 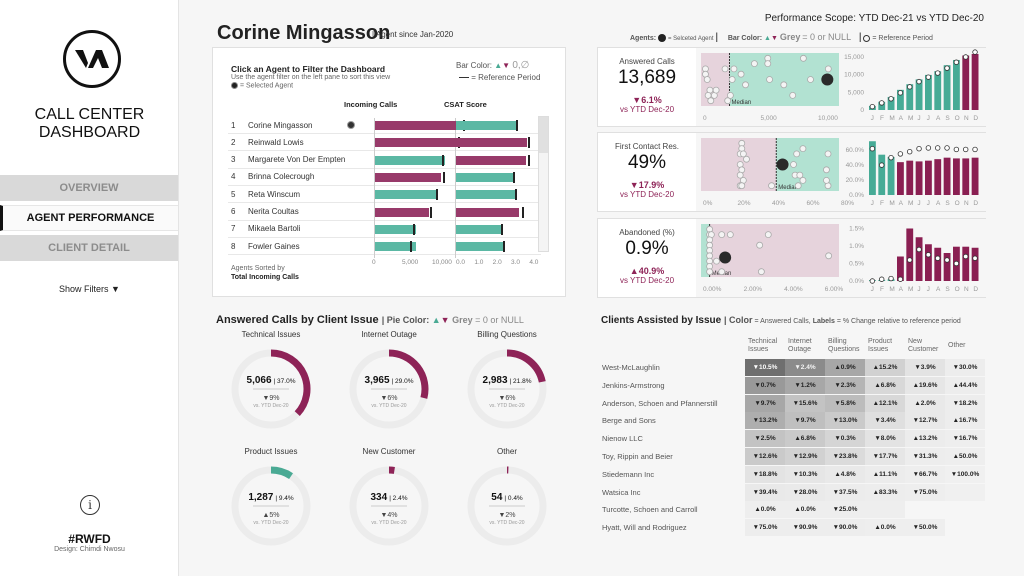 What do you see at coordinates (965, 385) in the screenshot?
I see `heatmap-cell: ▲44.4%` at bounding box center [965, 385].